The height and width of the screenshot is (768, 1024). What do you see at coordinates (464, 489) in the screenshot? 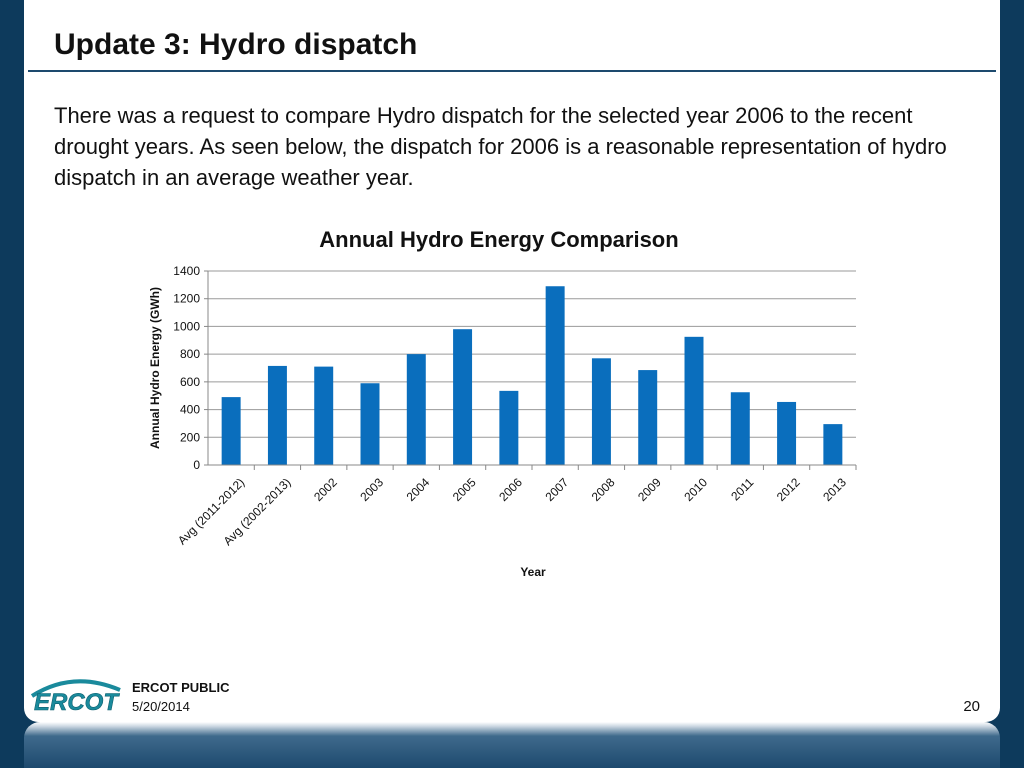
I see `x-tick-label: 2005` at bounding box center [464, 489].